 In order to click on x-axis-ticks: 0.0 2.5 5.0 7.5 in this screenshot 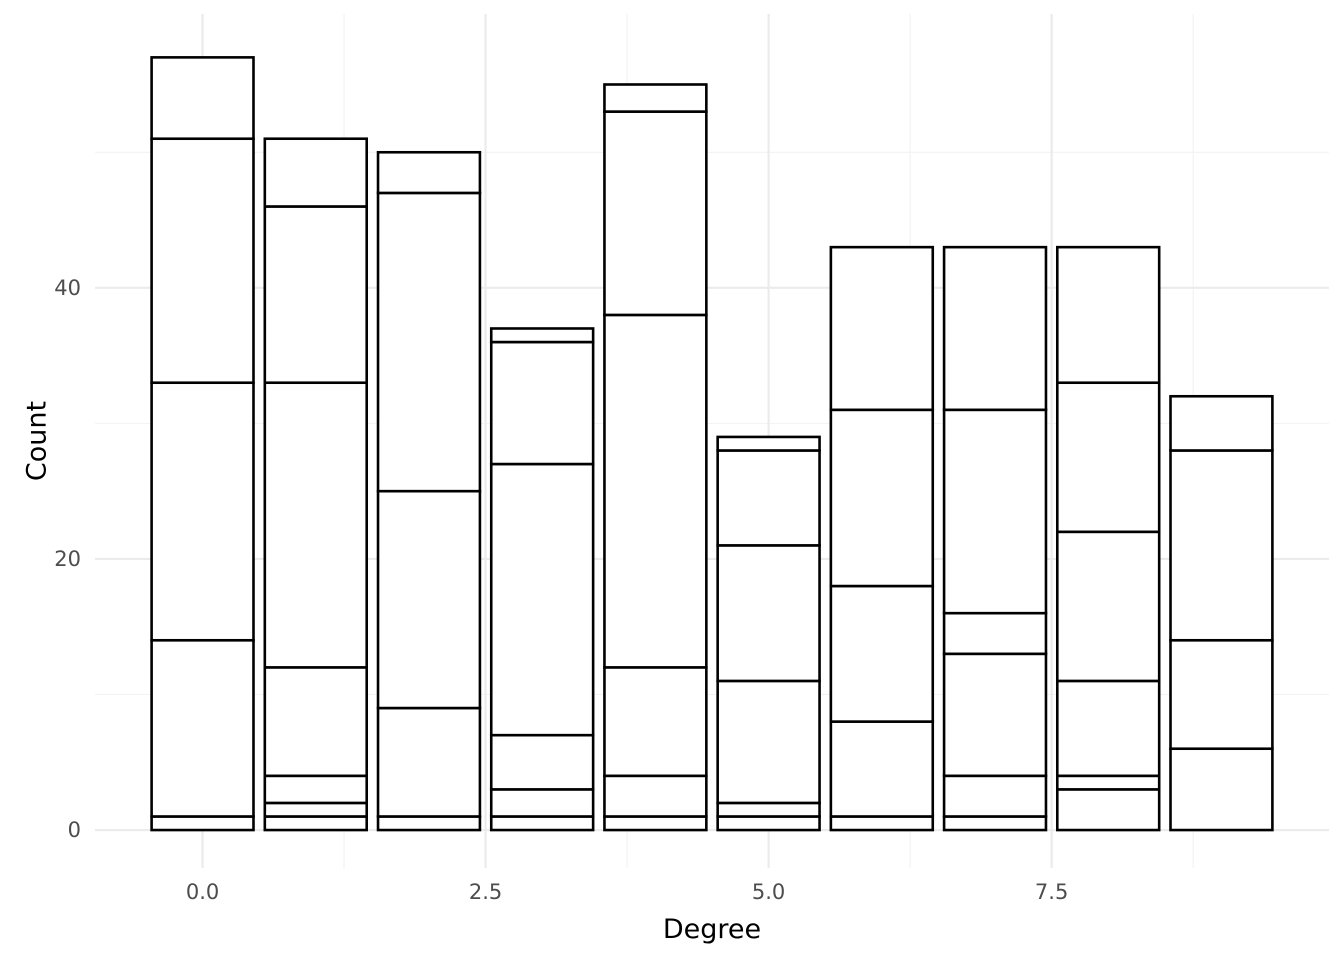, I will do `click(627, 892)`.